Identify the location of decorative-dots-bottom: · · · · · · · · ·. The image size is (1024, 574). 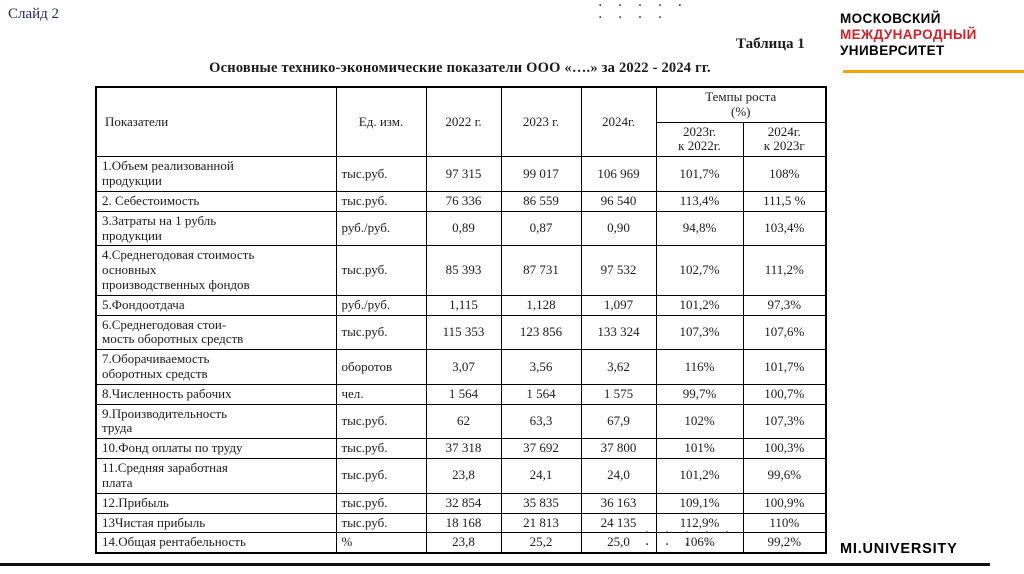
(687, 539).